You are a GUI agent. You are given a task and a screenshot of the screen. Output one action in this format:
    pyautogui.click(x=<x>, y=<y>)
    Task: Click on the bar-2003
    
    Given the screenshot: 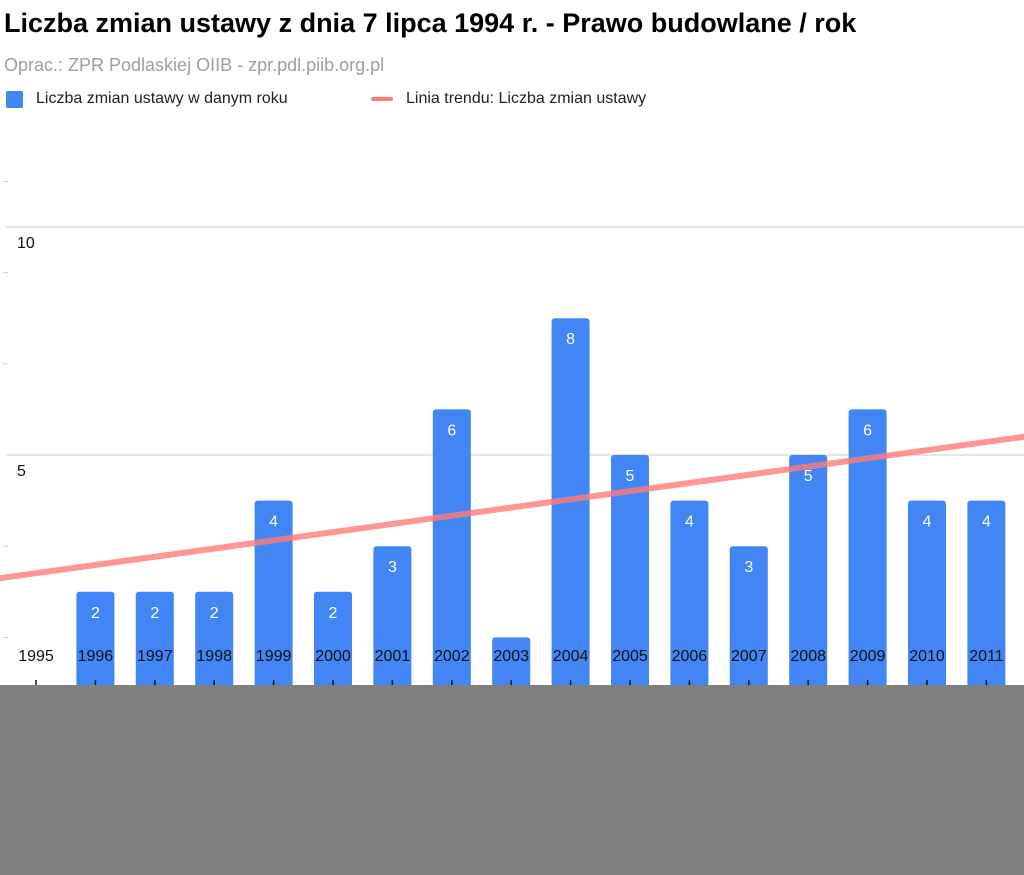 What is the action you would take?
    pyautogui.click(x=511, y=662)
    